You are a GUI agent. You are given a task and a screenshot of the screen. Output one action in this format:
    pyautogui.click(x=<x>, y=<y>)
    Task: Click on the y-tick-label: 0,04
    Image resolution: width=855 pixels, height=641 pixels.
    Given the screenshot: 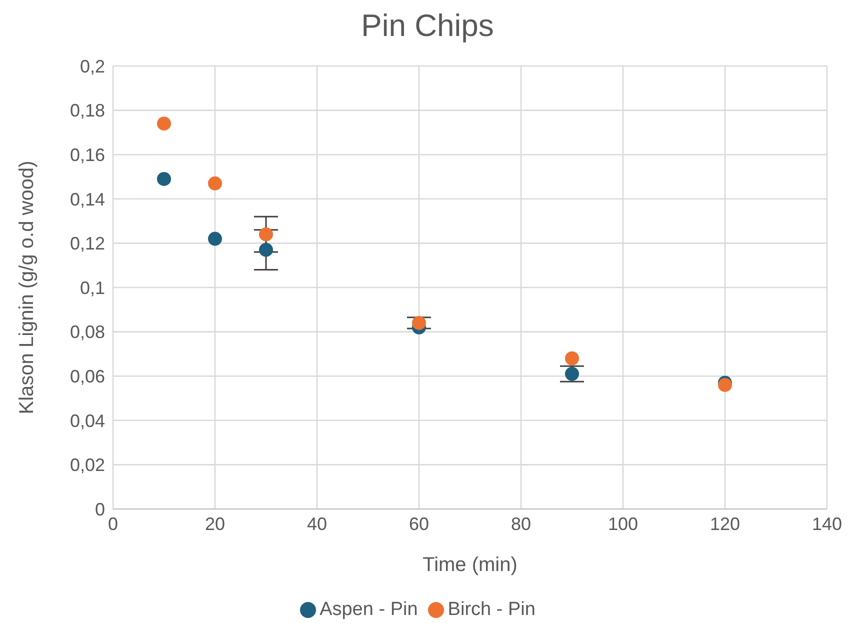 What is the action you would take?
    pyautogui.click(x=87, y=420)
    